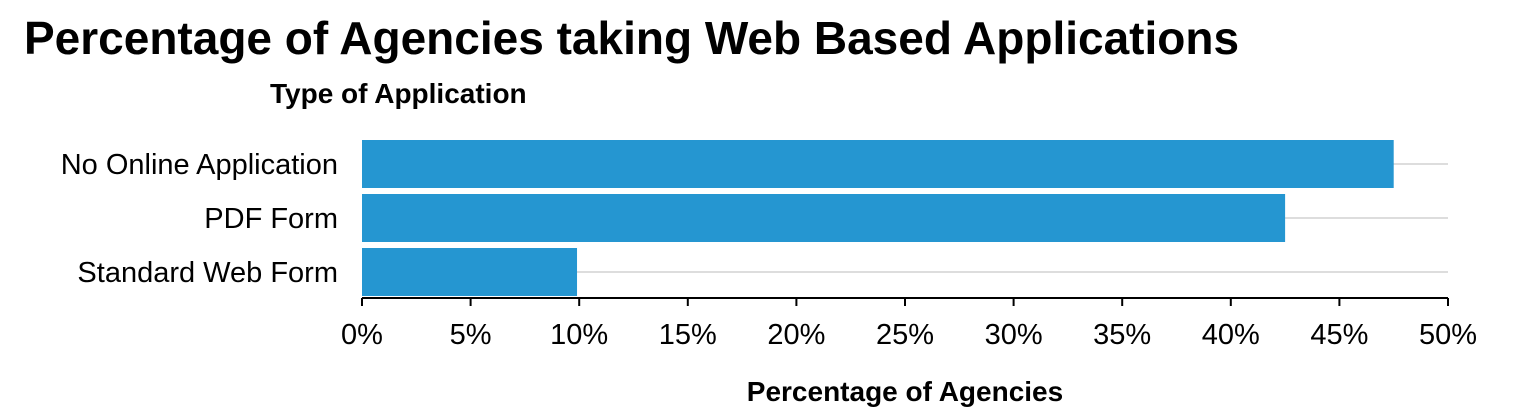 Image resolution: width=1526 pixels, height=420 pixels. What do you see at coordinates (271, 219) in the screenshot?
I see `category-label: PDF Form` at bounding box center [271, 219].